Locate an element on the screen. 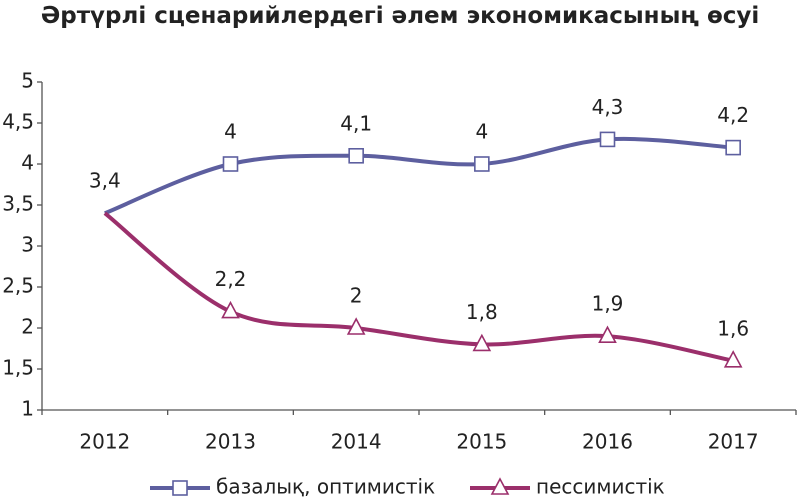 The image size is (800, 498). x-tick-label: 2016 is located at coordinates (607, 442).